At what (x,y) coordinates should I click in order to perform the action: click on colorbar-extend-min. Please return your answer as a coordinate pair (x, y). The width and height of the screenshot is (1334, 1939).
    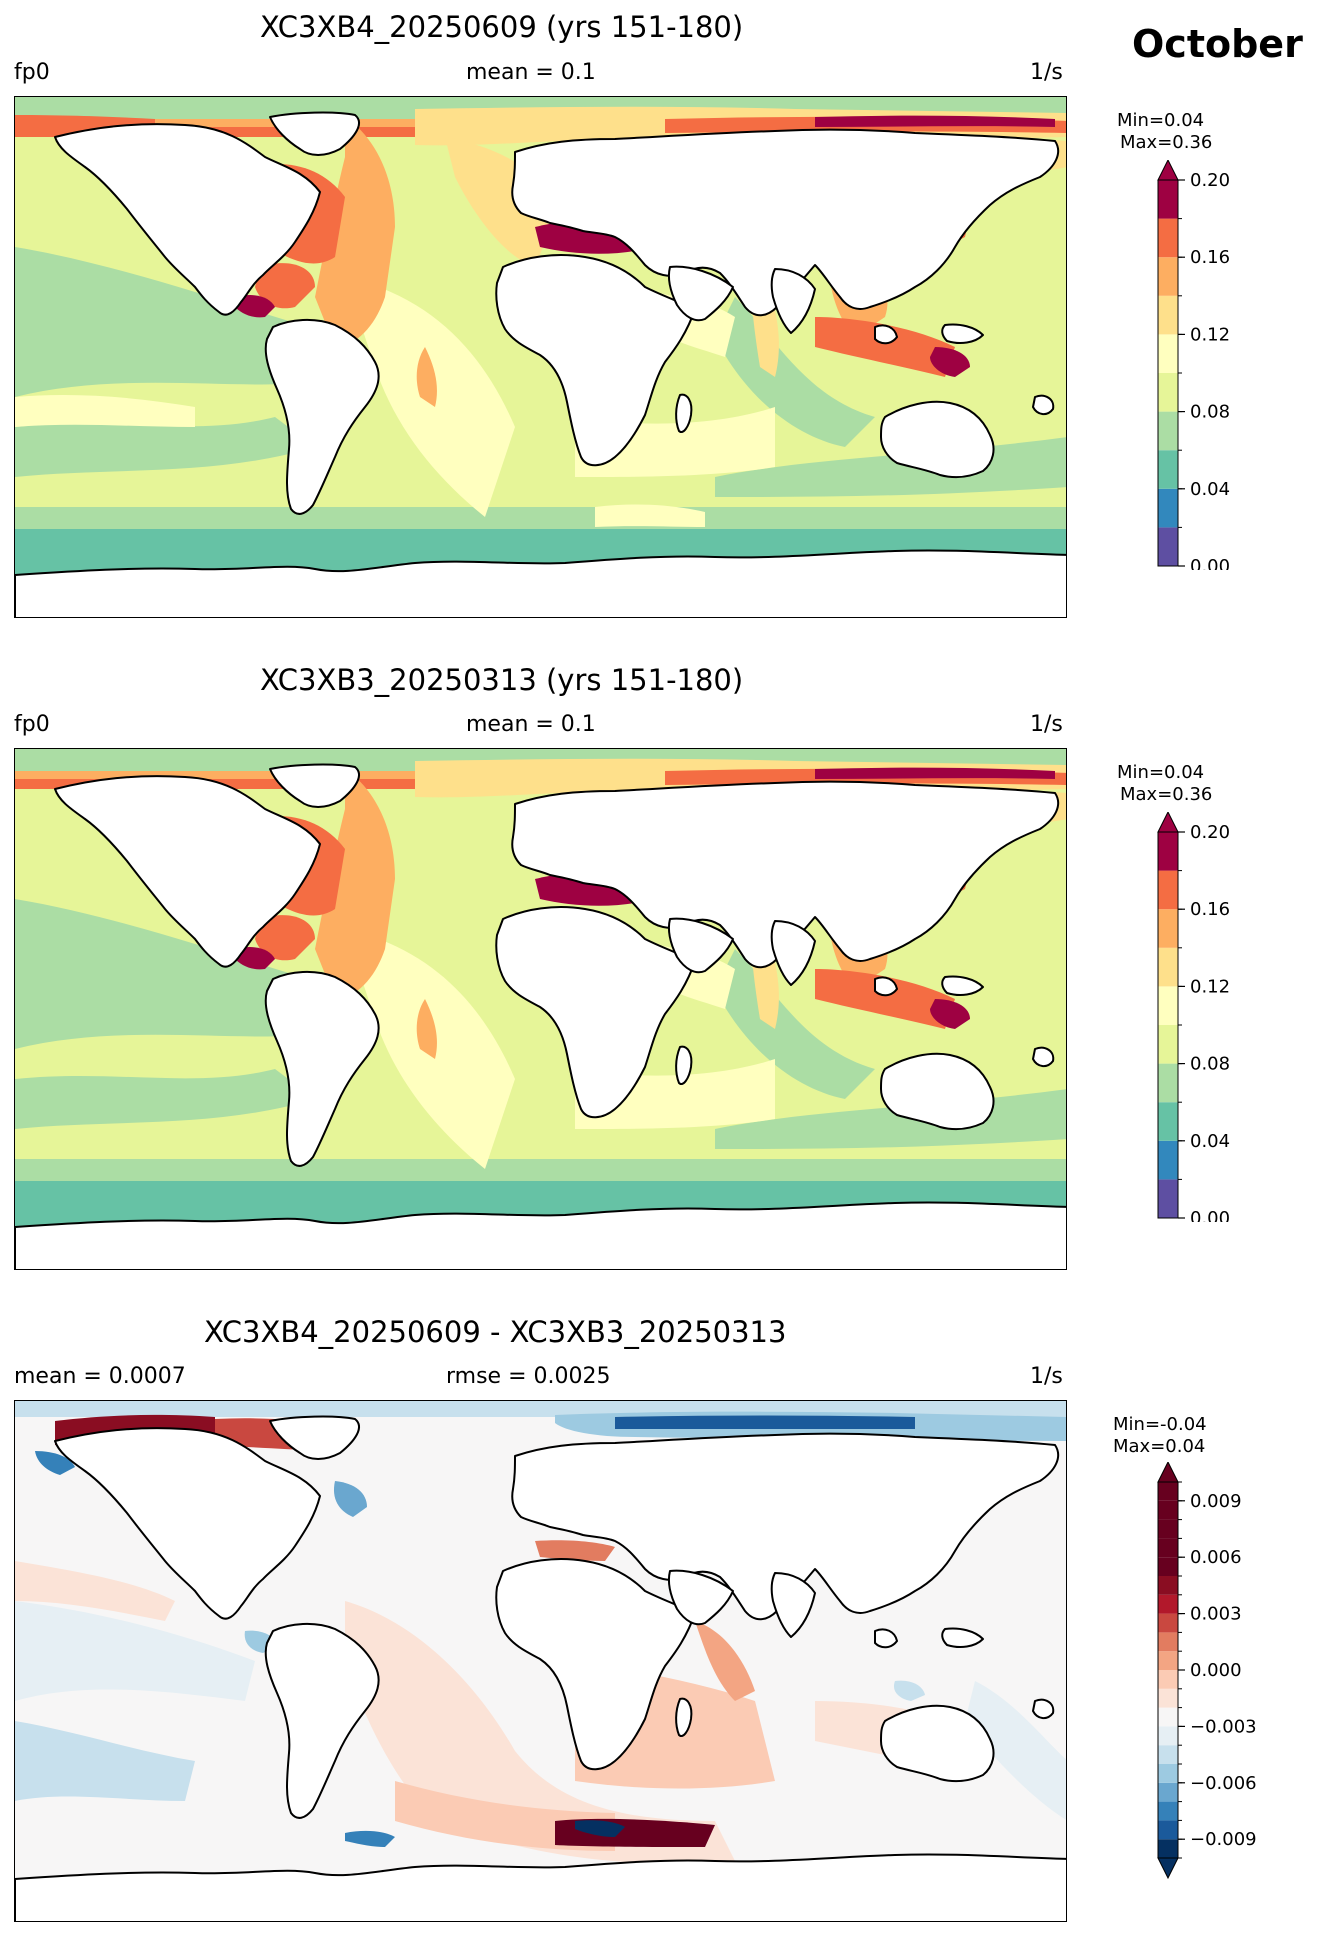
    Looking at the image, I should click on (1168, 1868).